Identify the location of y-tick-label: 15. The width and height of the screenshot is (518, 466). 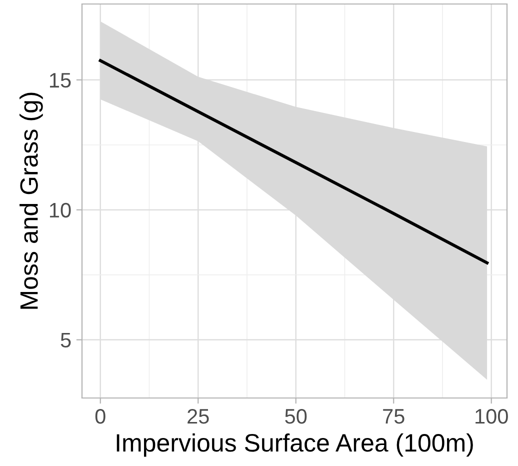
(60, 80).